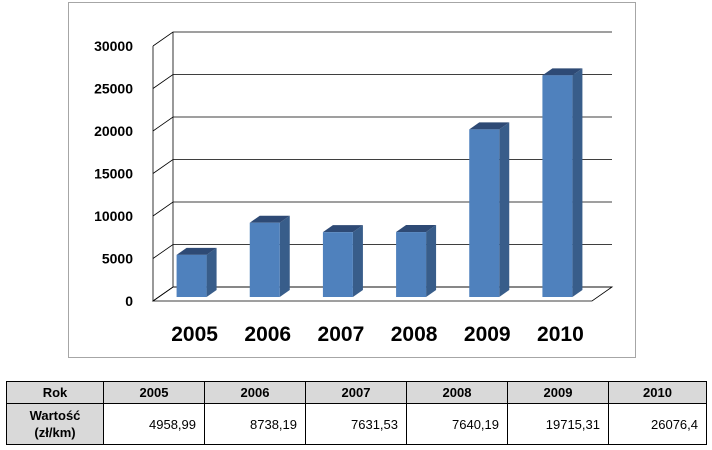 The image size is (712, 450). What do you see at coordinates (55, 392) in the screenshot?
I see `table-header-label: Rok` at bounding box center [55, 392].